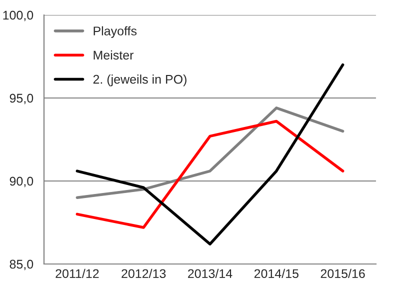 The width and height of the screenshot is (400, 300). Describe the element at coordinates (139, 80) in the screenshot. I see `legend-label: 2. (jeweils in PO)` at that location.